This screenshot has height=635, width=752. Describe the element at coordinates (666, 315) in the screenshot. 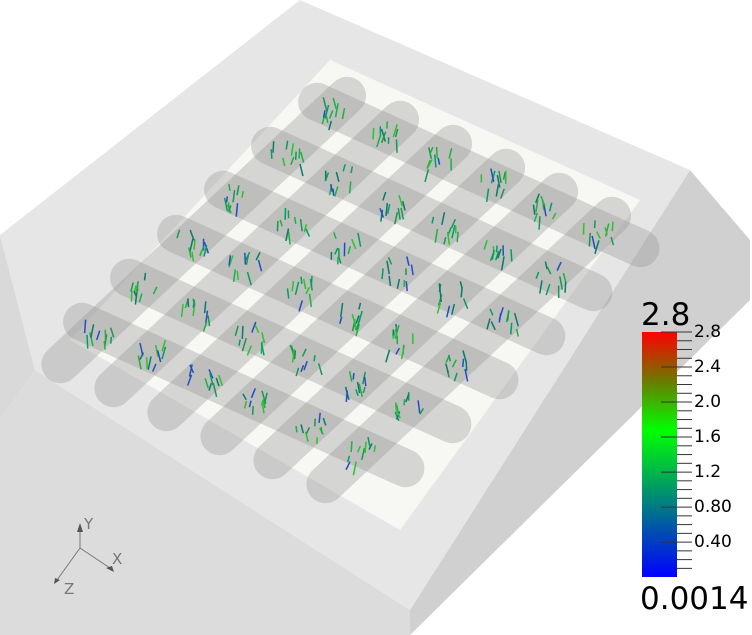

I see `color-legend-max: 2.8` at that location.